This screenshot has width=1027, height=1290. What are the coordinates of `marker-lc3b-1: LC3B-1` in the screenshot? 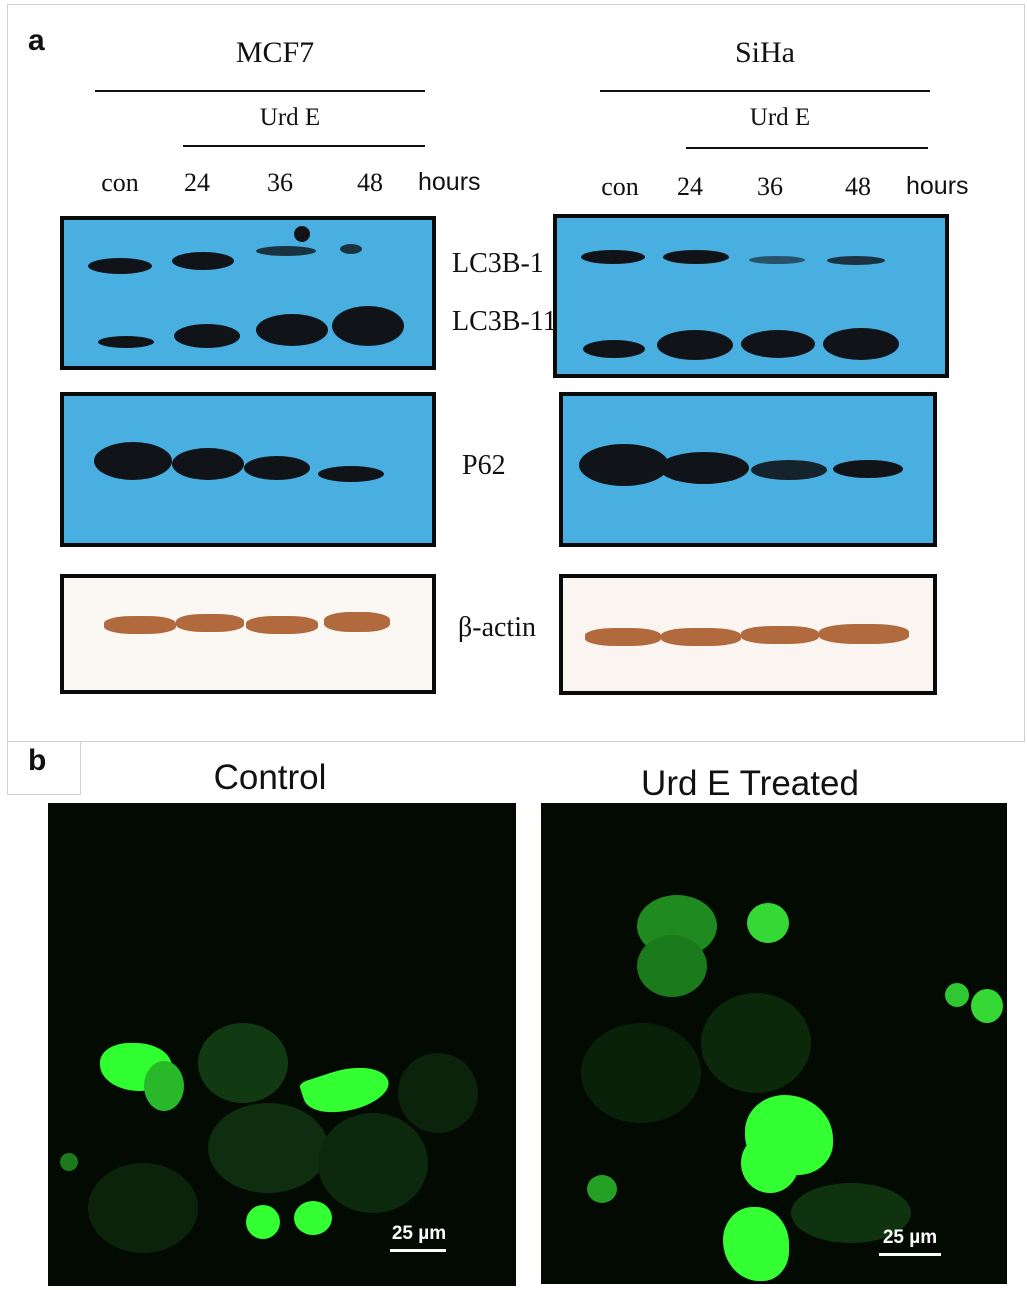 It's located at (498, 263).